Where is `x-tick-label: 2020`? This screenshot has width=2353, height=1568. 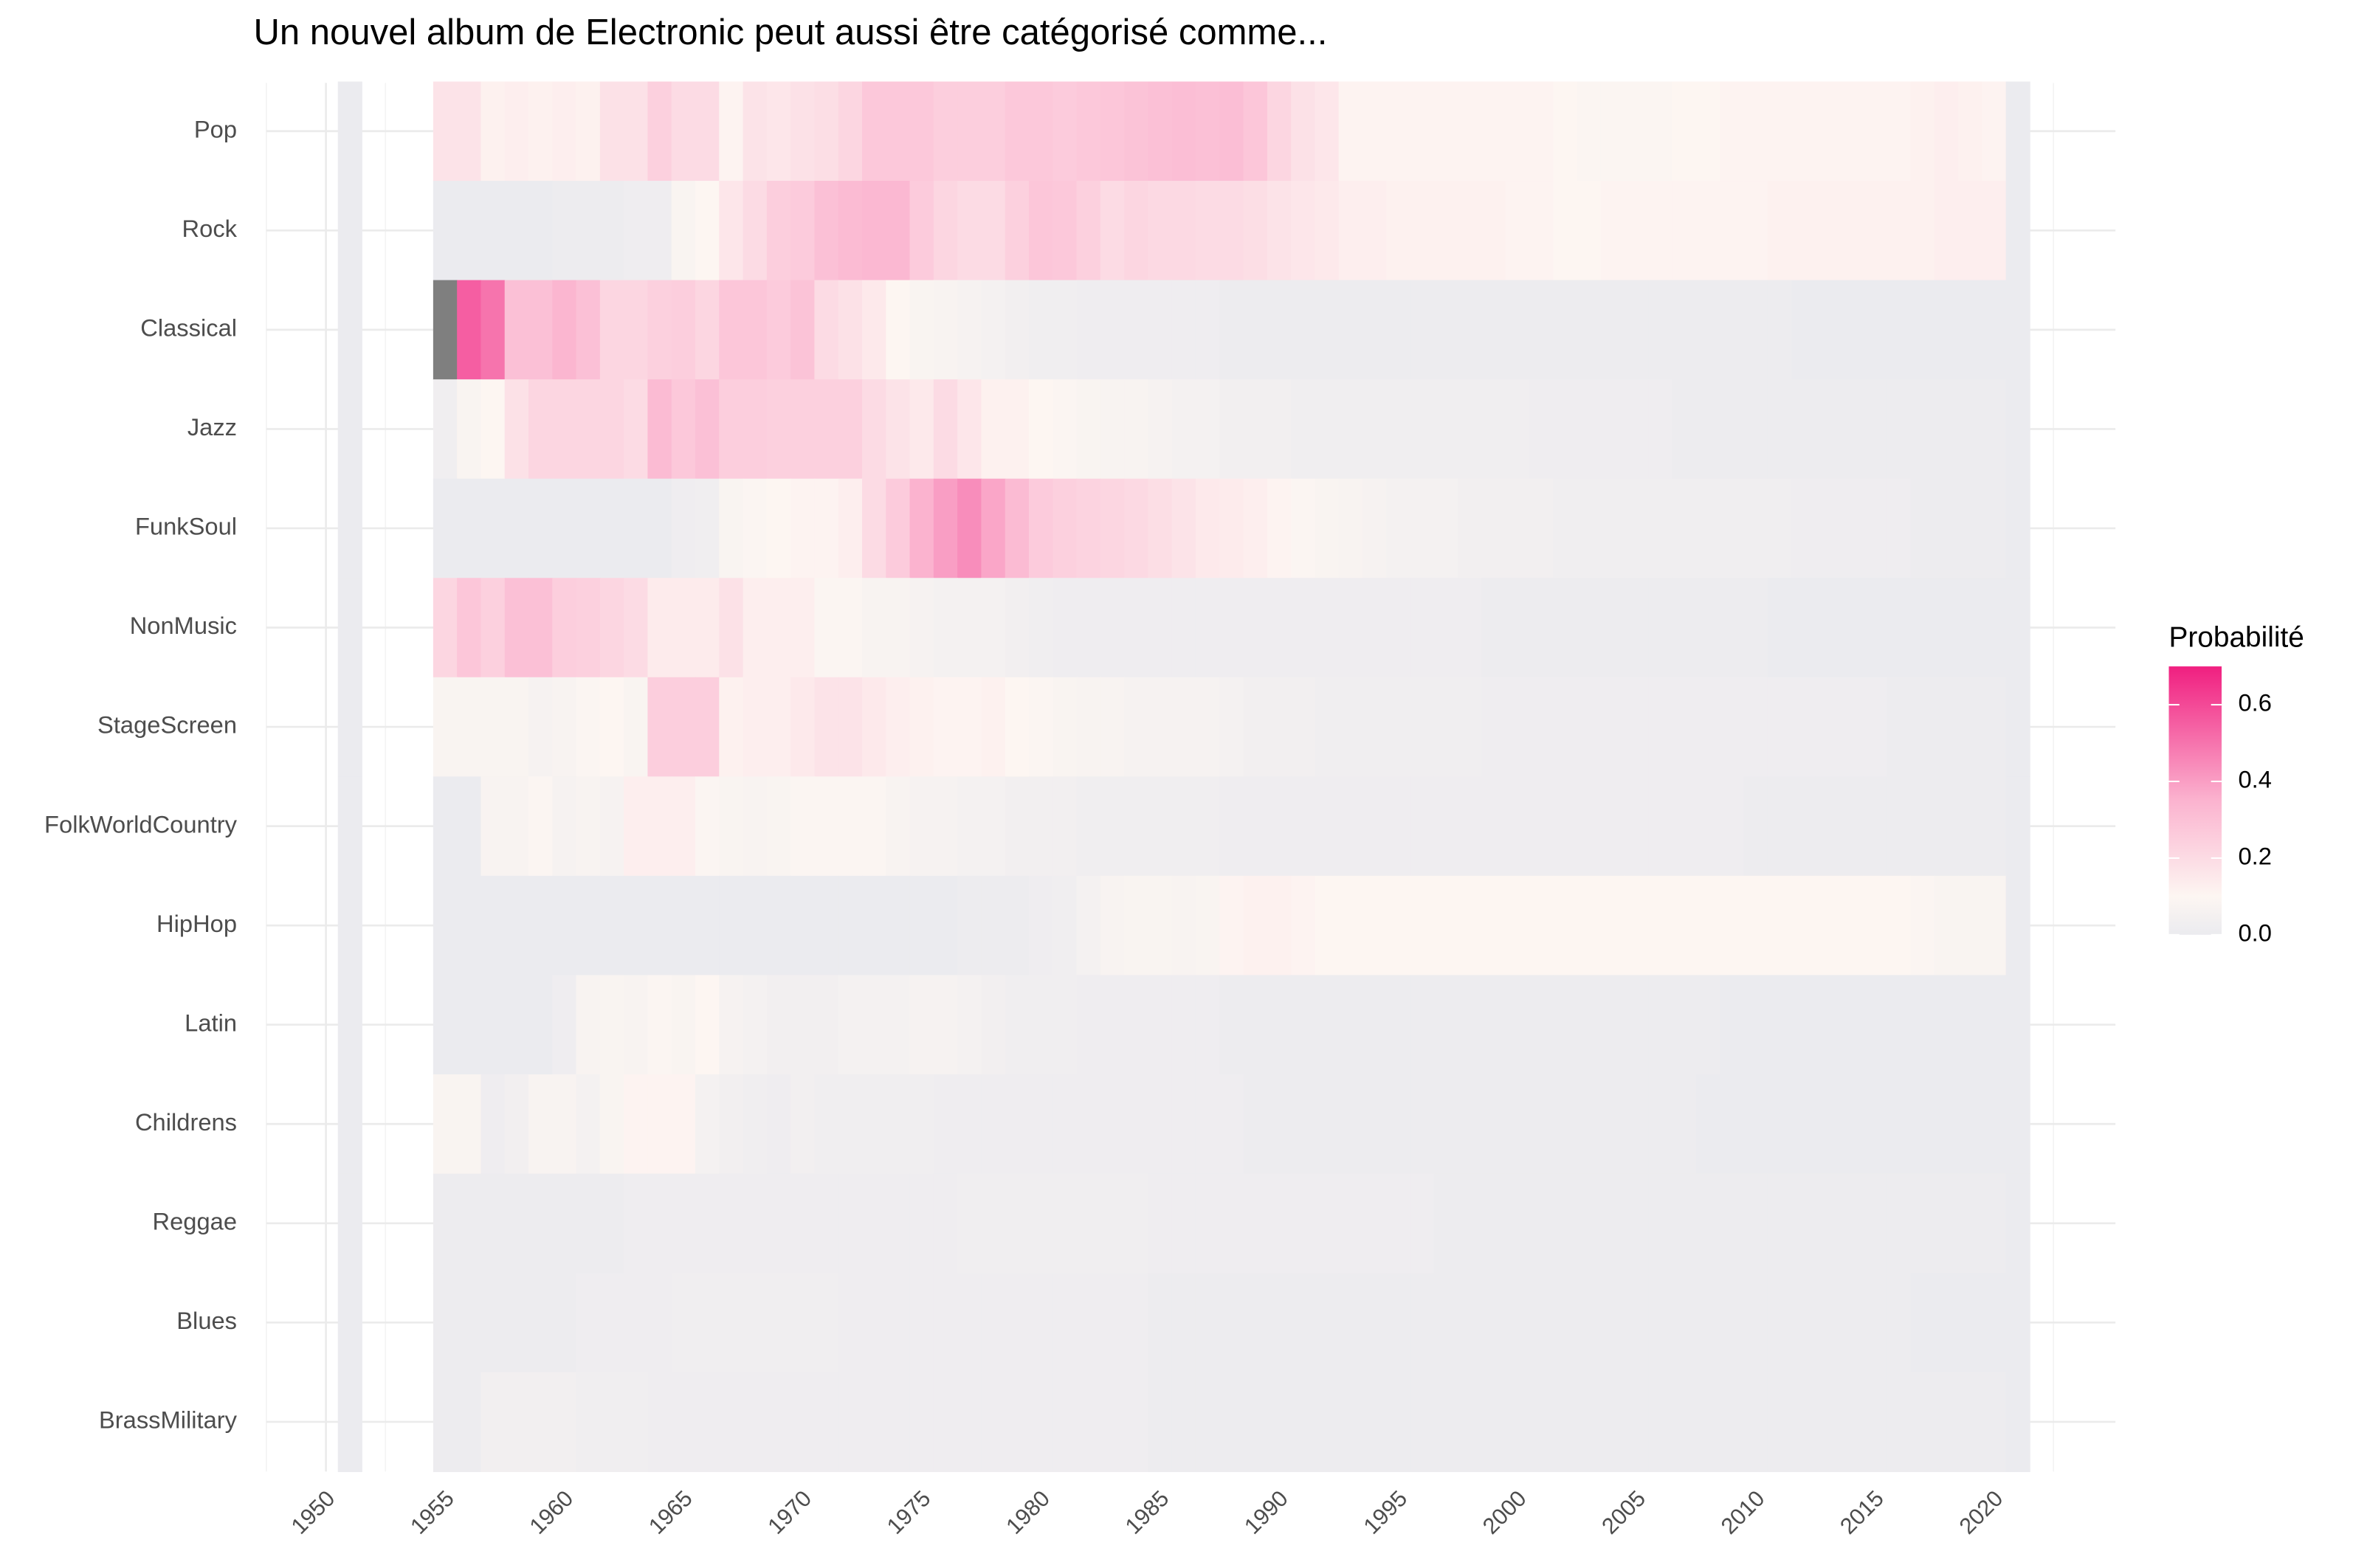
x-tick-label: 2020 is located at coordinates (1981, 1512).